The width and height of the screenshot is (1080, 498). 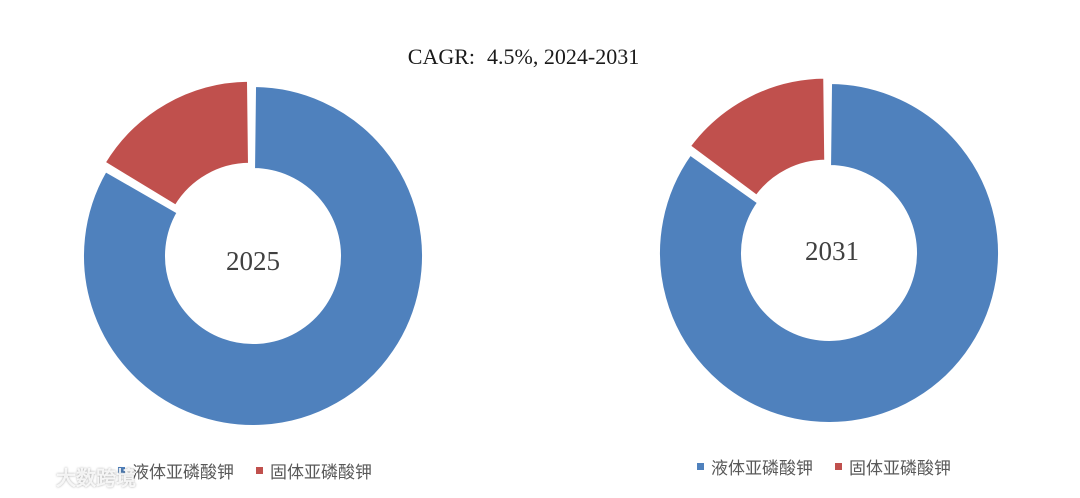 I want to click on watermark: 大数跨境, so click(x=73, y=476).